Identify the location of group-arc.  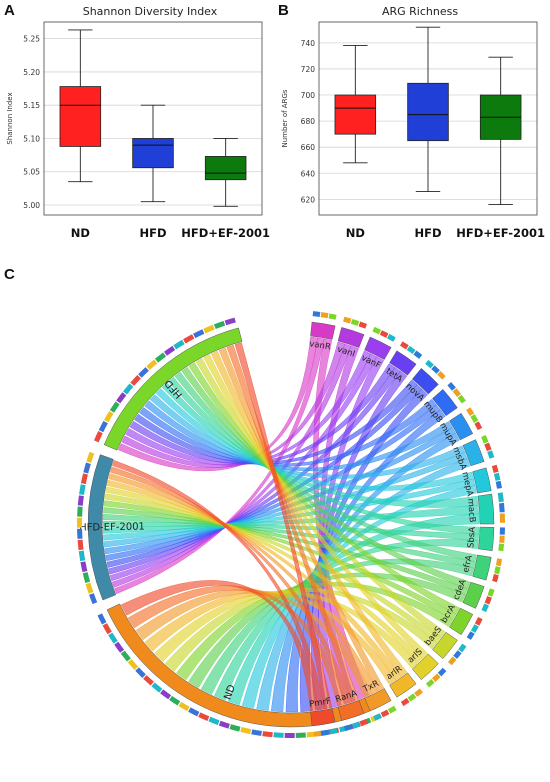
(102, 527).